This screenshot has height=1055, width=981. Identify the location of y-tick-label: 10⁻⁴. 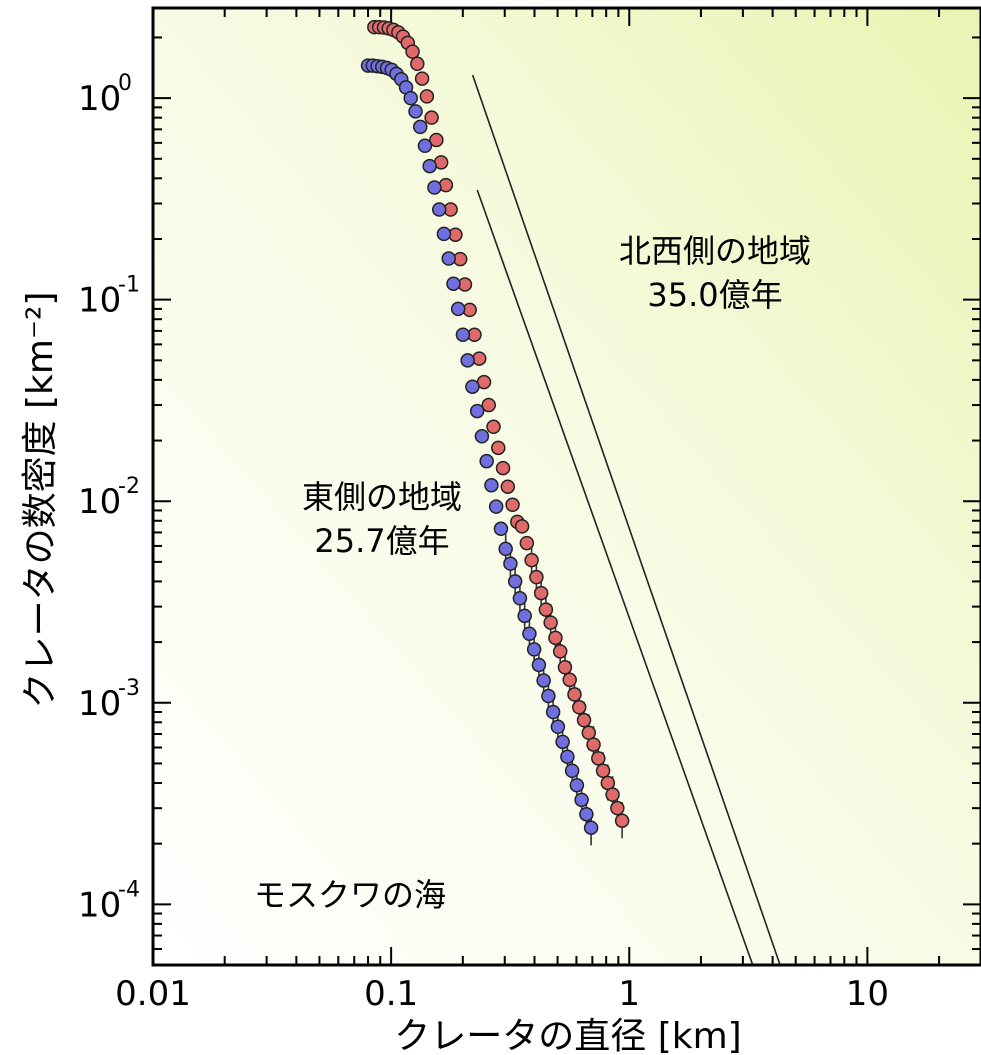
(109, 901).